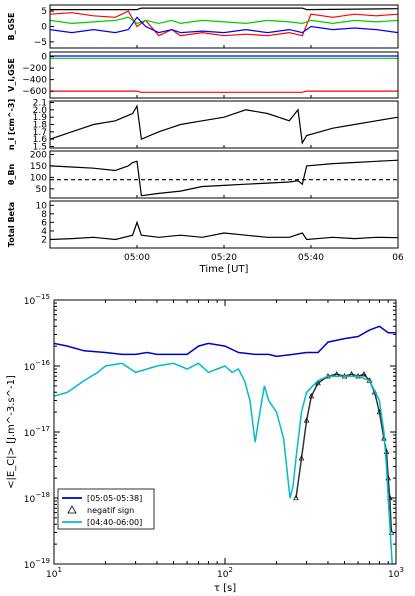  Describe the element at coordinates (42, 206) in the screenshot. I see `y-tick-label: 10` at that location.